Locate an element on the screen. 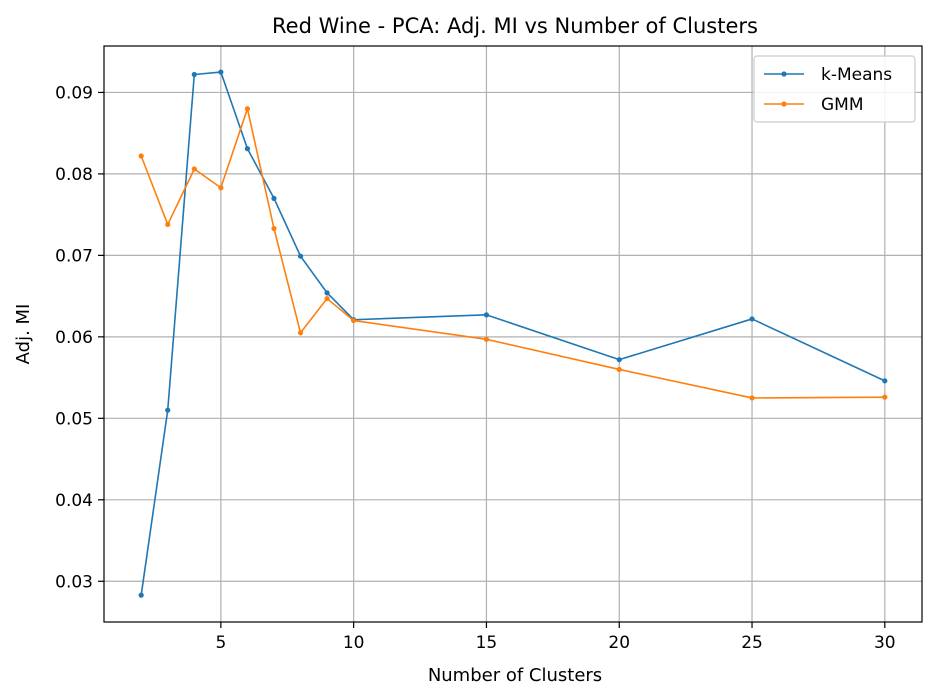  y-axis-label: Adj. MI is located at coordinates (23, 334).